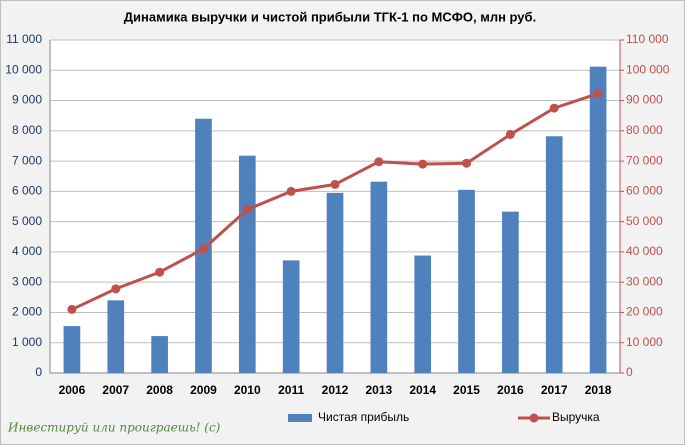  What do you see at coordinates (644, 281) in the screenshot?
I see `y2-tick-label: 30 000` at bounding box center [644, 281].